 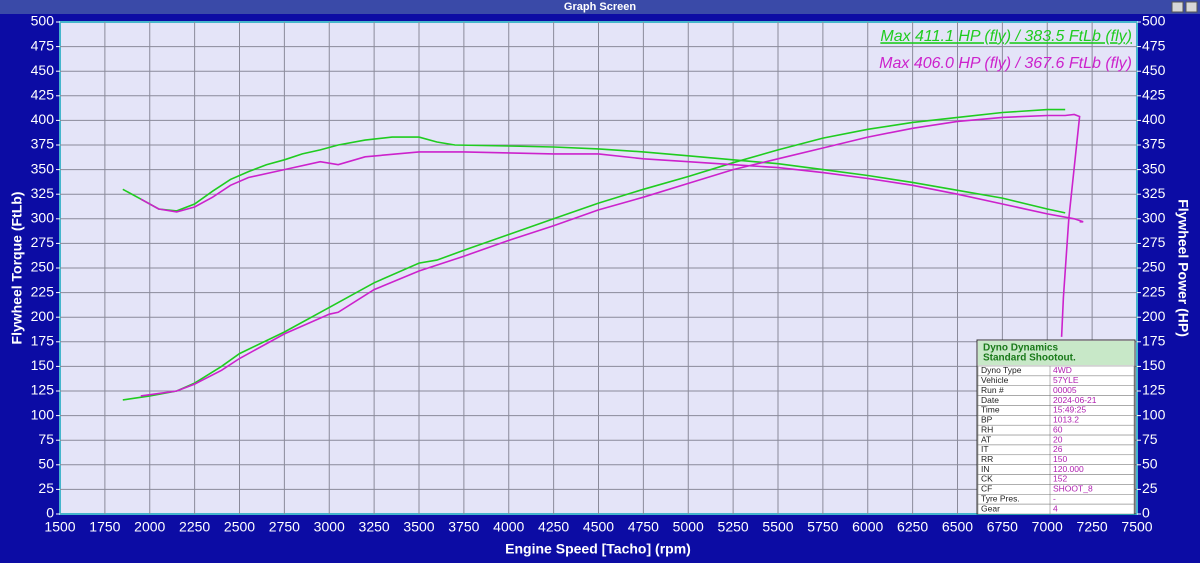 I want to click on info-value: -, so click(x=1054, y=498).